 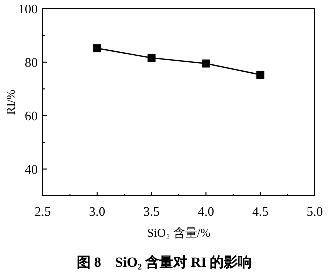 What do you see at coordinates (43, 211) in the screenshot?
I see `x-tick-label: 2.5` at bounding box center [43, 211].